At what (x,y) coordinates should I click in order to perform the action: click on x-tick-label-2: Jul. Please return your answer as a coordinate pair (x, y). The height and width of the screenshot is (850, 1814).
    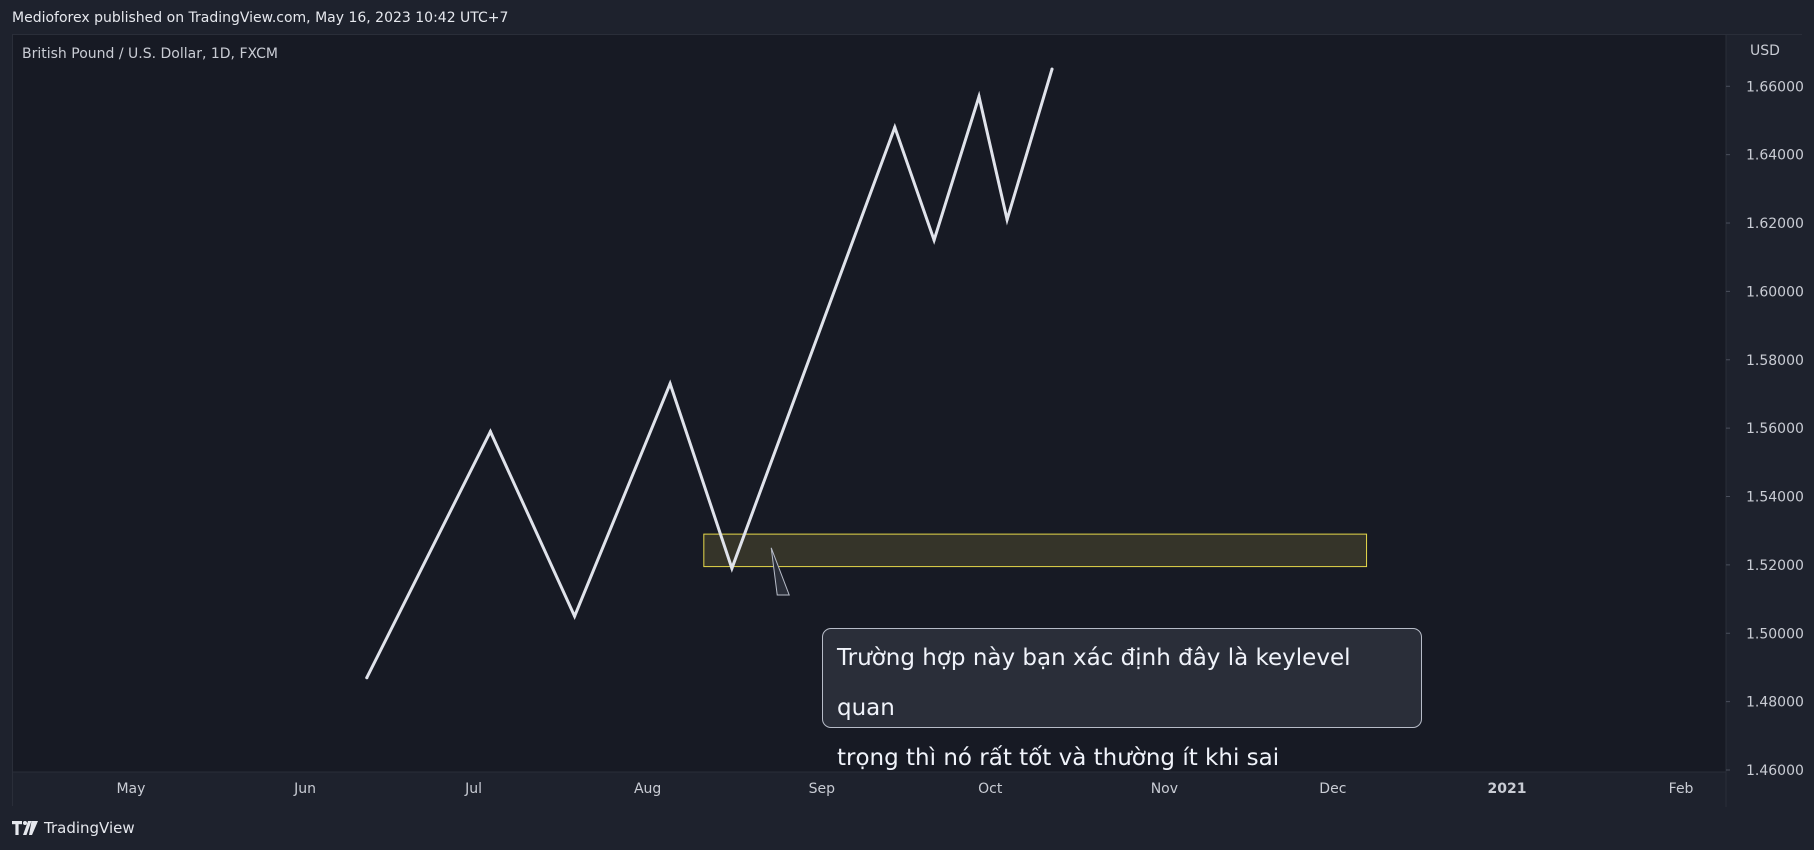
    Looking at the image, I should click on (473, 789).